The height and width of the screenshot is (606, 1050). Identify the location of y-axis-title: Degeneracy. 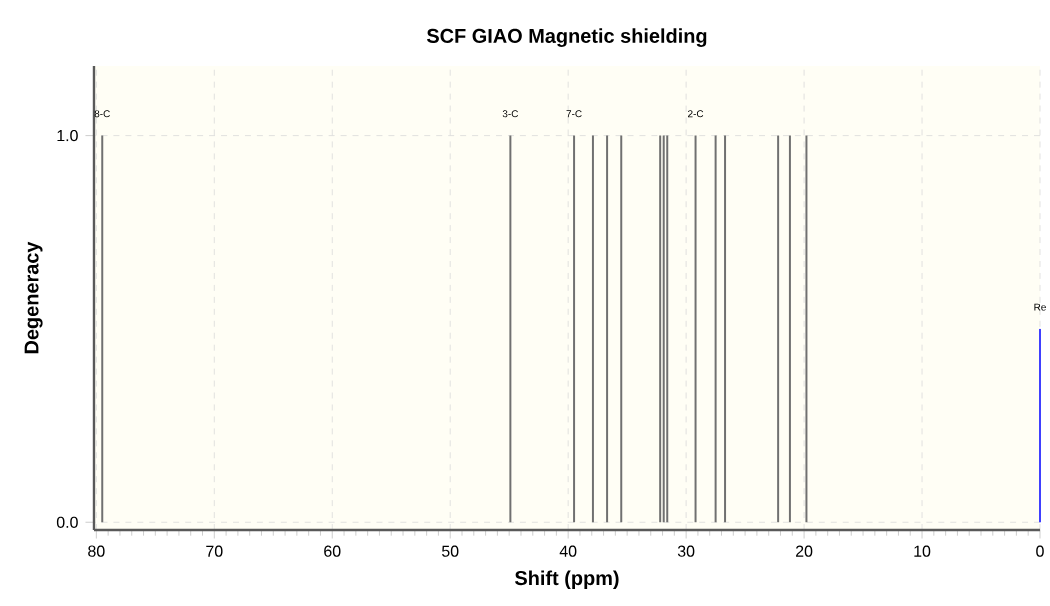
(33, 297).